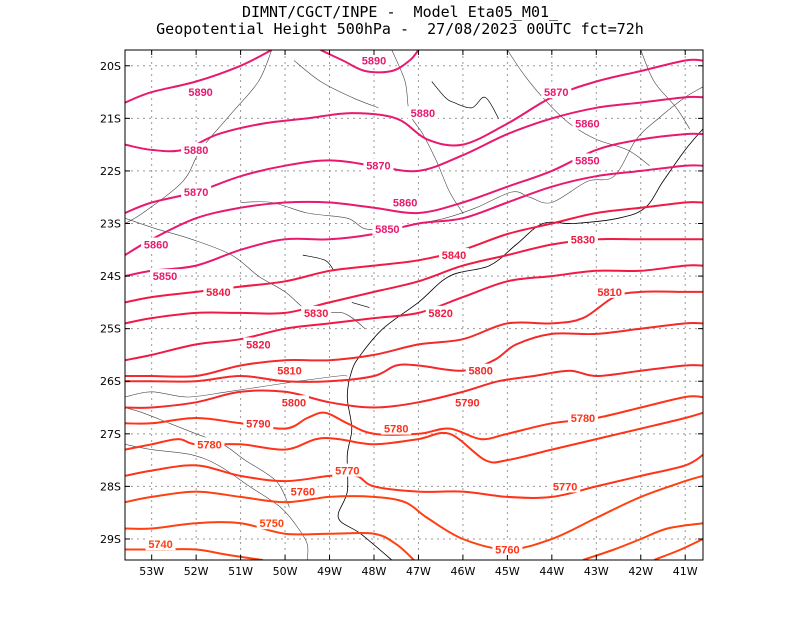 This screenshot has height=618, width=800. Describe the element at coordinates (110, 118) in the screenshot. I see `lat-tick-label: 21S` at that location.